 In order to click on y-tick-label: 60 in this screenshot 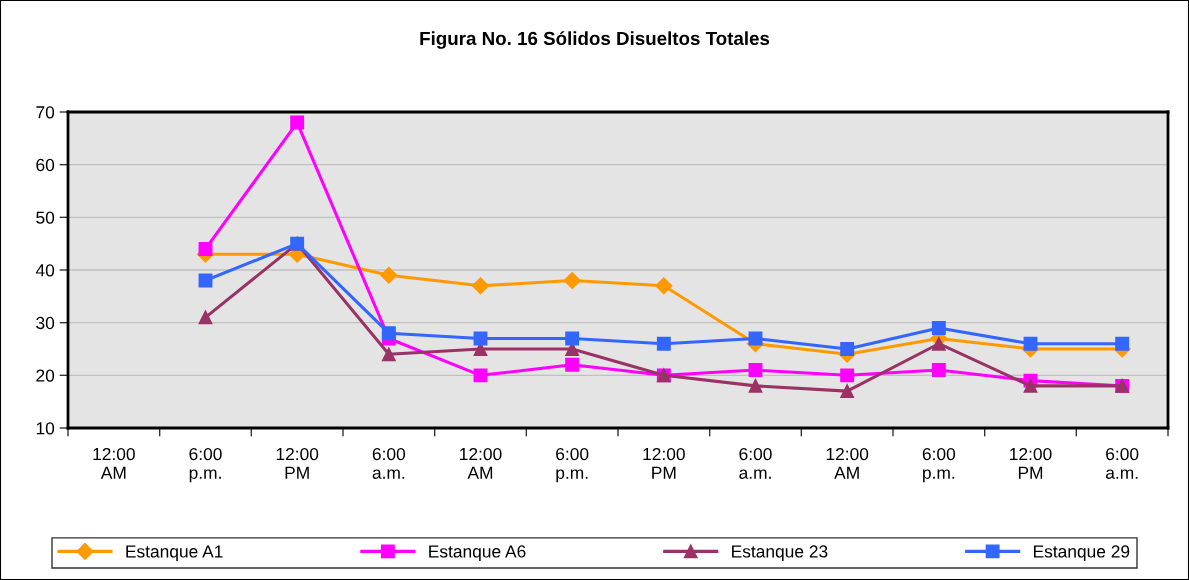, I will do `click(45, 165)`.